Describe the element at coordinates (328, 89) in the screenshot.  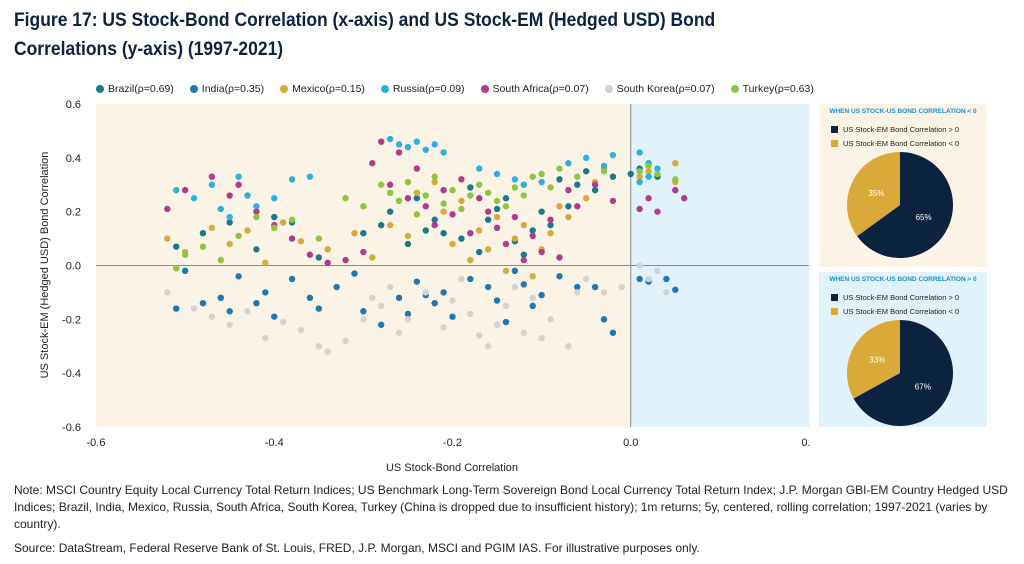
I see `legend-label: Mexico(ρ=0.15)` at that location.